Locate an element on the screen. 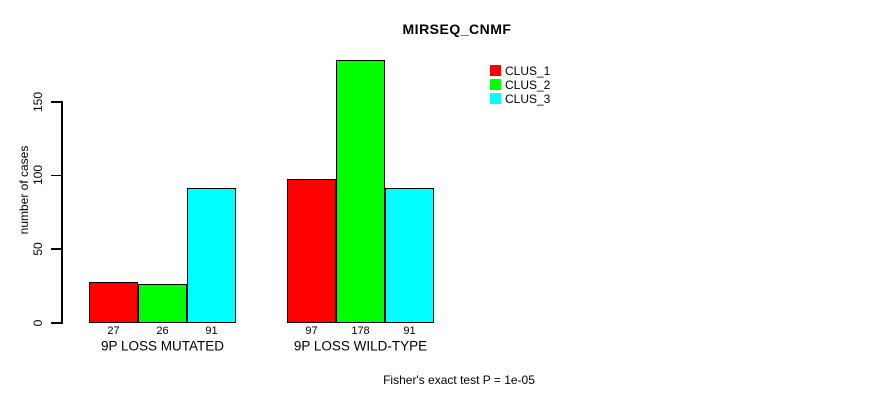 This screenshot has width=890, height=400. bar-clus_2-group1 is located at coordinates (162, 303).